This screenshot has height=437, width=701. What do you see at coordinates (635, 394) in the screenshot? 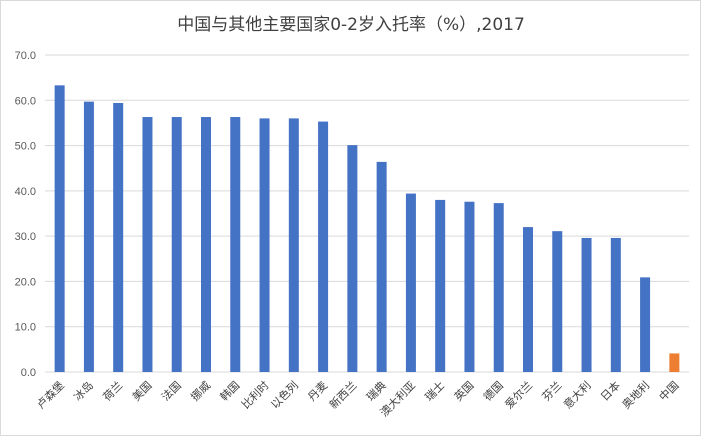
I see `x-tick-label: 奥地利` at bounding box center [635, 394].